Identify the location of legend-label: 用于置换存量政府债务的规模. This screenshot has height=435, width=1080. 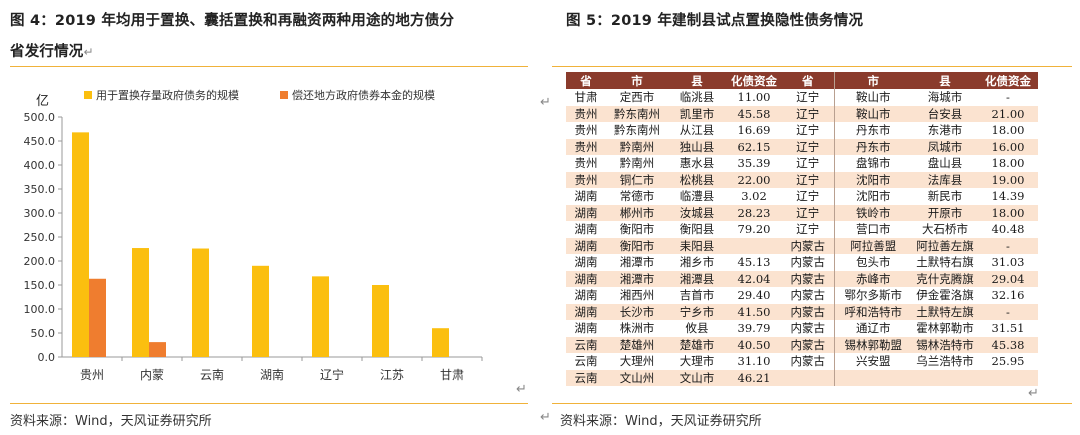
(167, 95).